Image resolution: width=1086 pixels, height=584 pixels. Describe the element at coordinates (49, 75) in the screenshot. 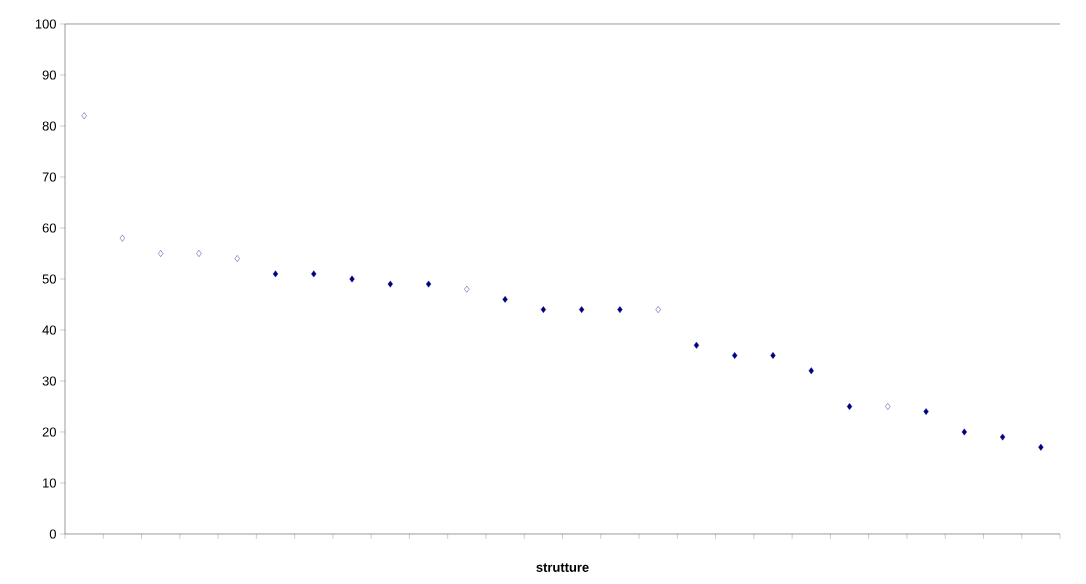

I see `y-tick-label: 90` at that location.